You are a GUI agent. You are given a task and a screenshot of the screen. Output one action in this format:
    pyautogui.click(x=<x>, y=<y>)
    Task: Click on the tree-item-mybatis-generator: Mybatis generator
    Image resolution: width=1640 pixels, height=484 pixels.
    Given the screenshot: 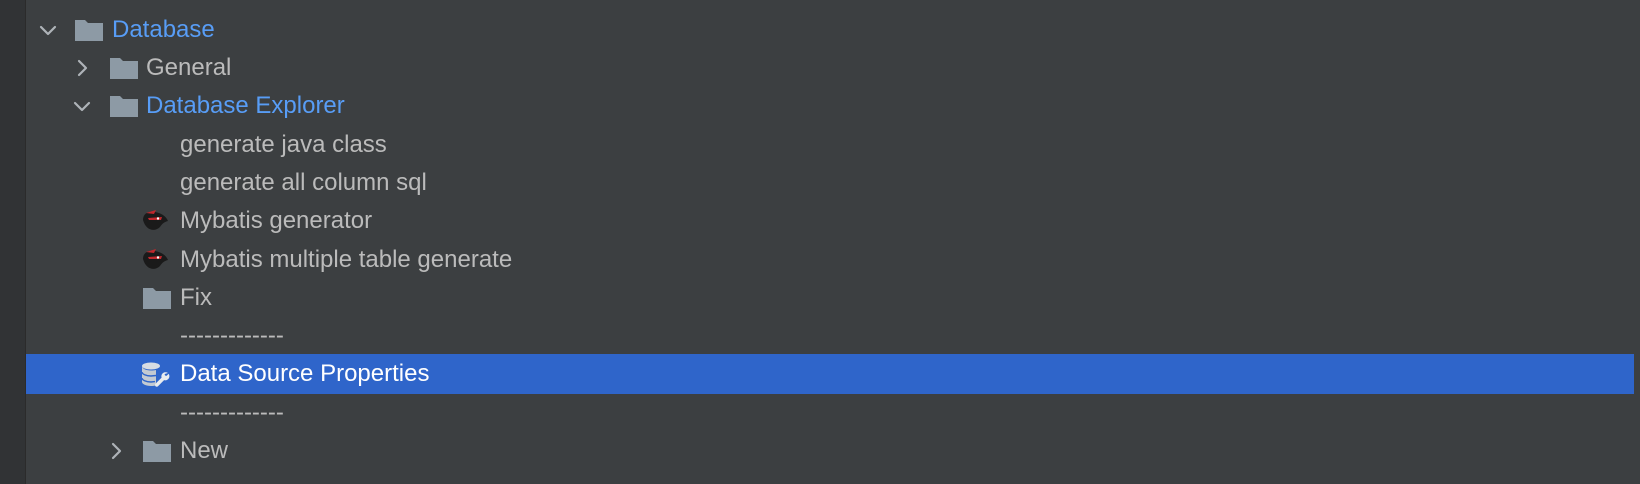 What is the action you would take?
    pyautogui.click(x=830, y=221)
    